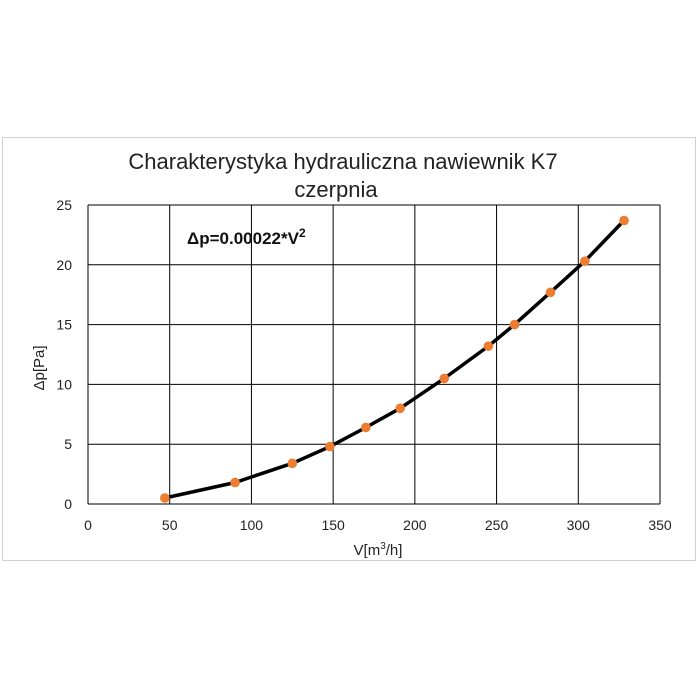 The image size is (700, 700). I want to click on equation-annotation: Δp=0.00022*V2, so click(246, 237).